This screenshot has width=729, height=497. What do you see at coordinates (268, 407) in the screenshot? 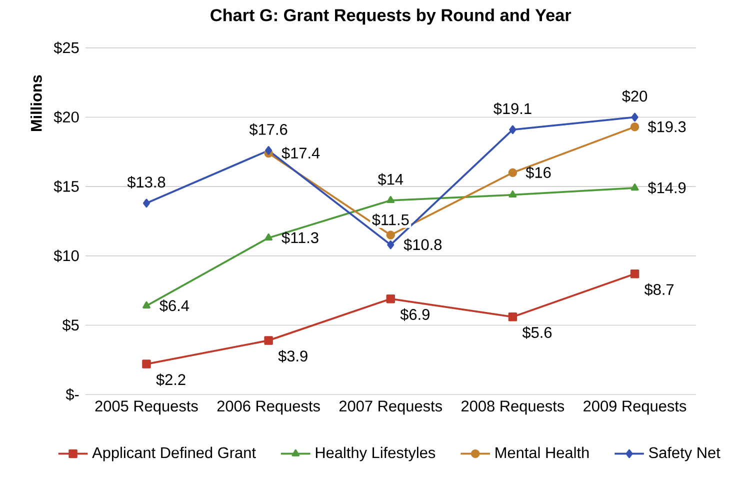
I see `x-tick-label: 2006 Requests` at bounding box center [268, 407].